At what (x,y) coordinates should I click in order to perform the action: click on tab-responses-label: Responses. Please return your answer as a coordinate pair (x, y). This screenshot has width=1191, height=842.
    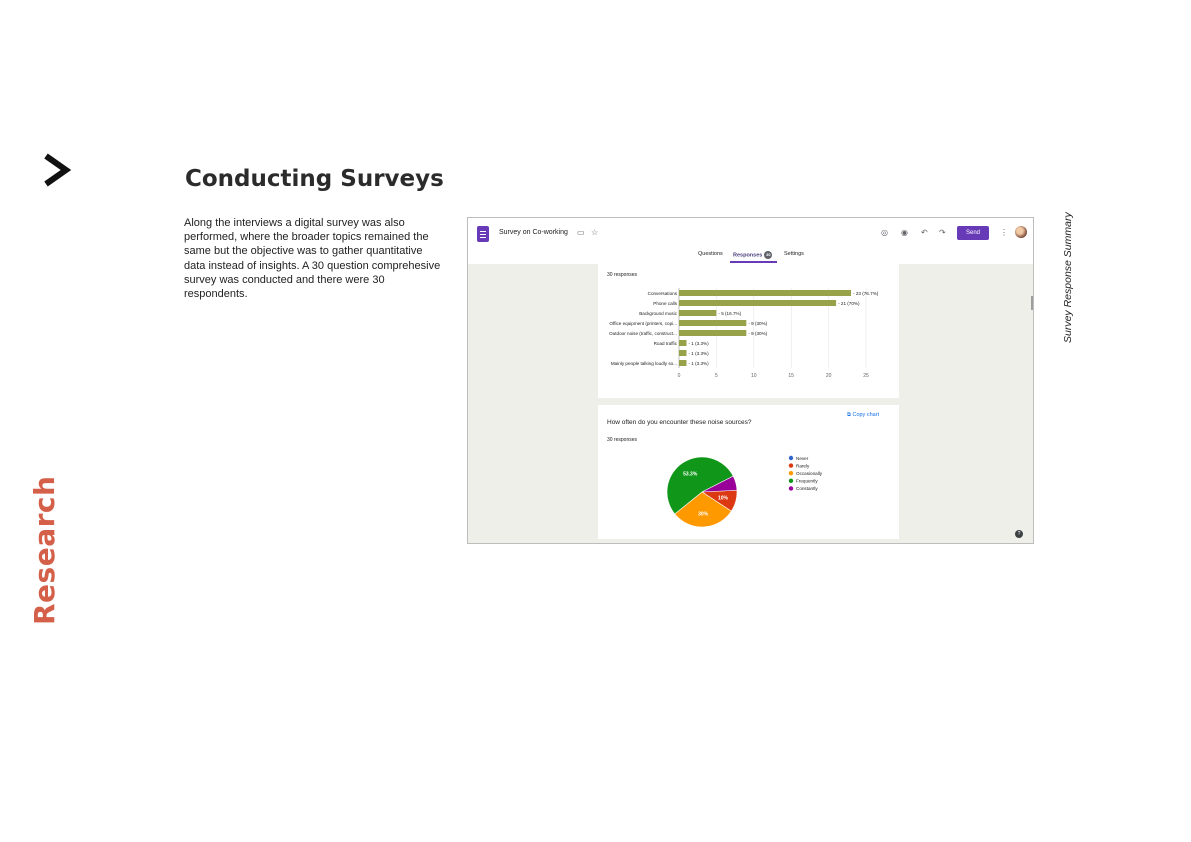
    Looking at the image, I should click on (748, 255).